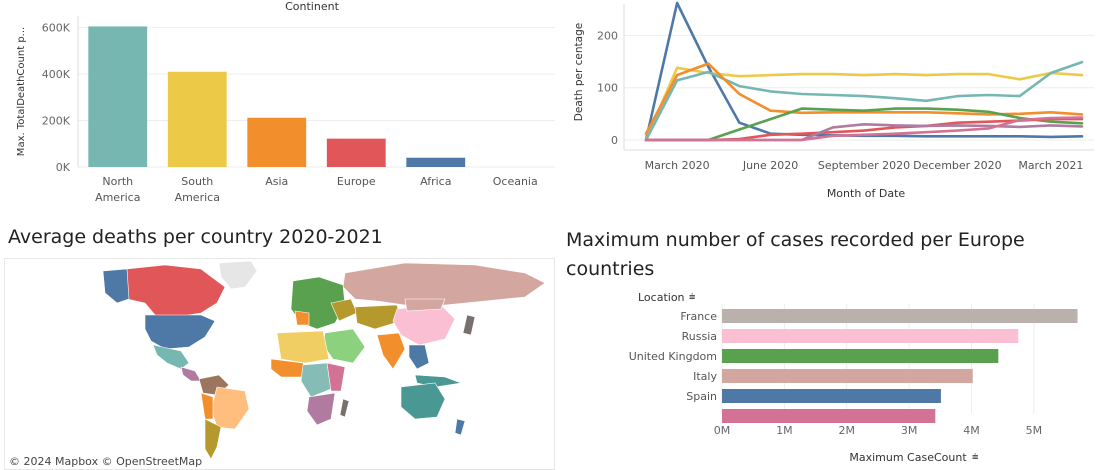 The width and height of the screenshot is (1096, 470). I want to click on map-region-central-america, so click(191, 374).